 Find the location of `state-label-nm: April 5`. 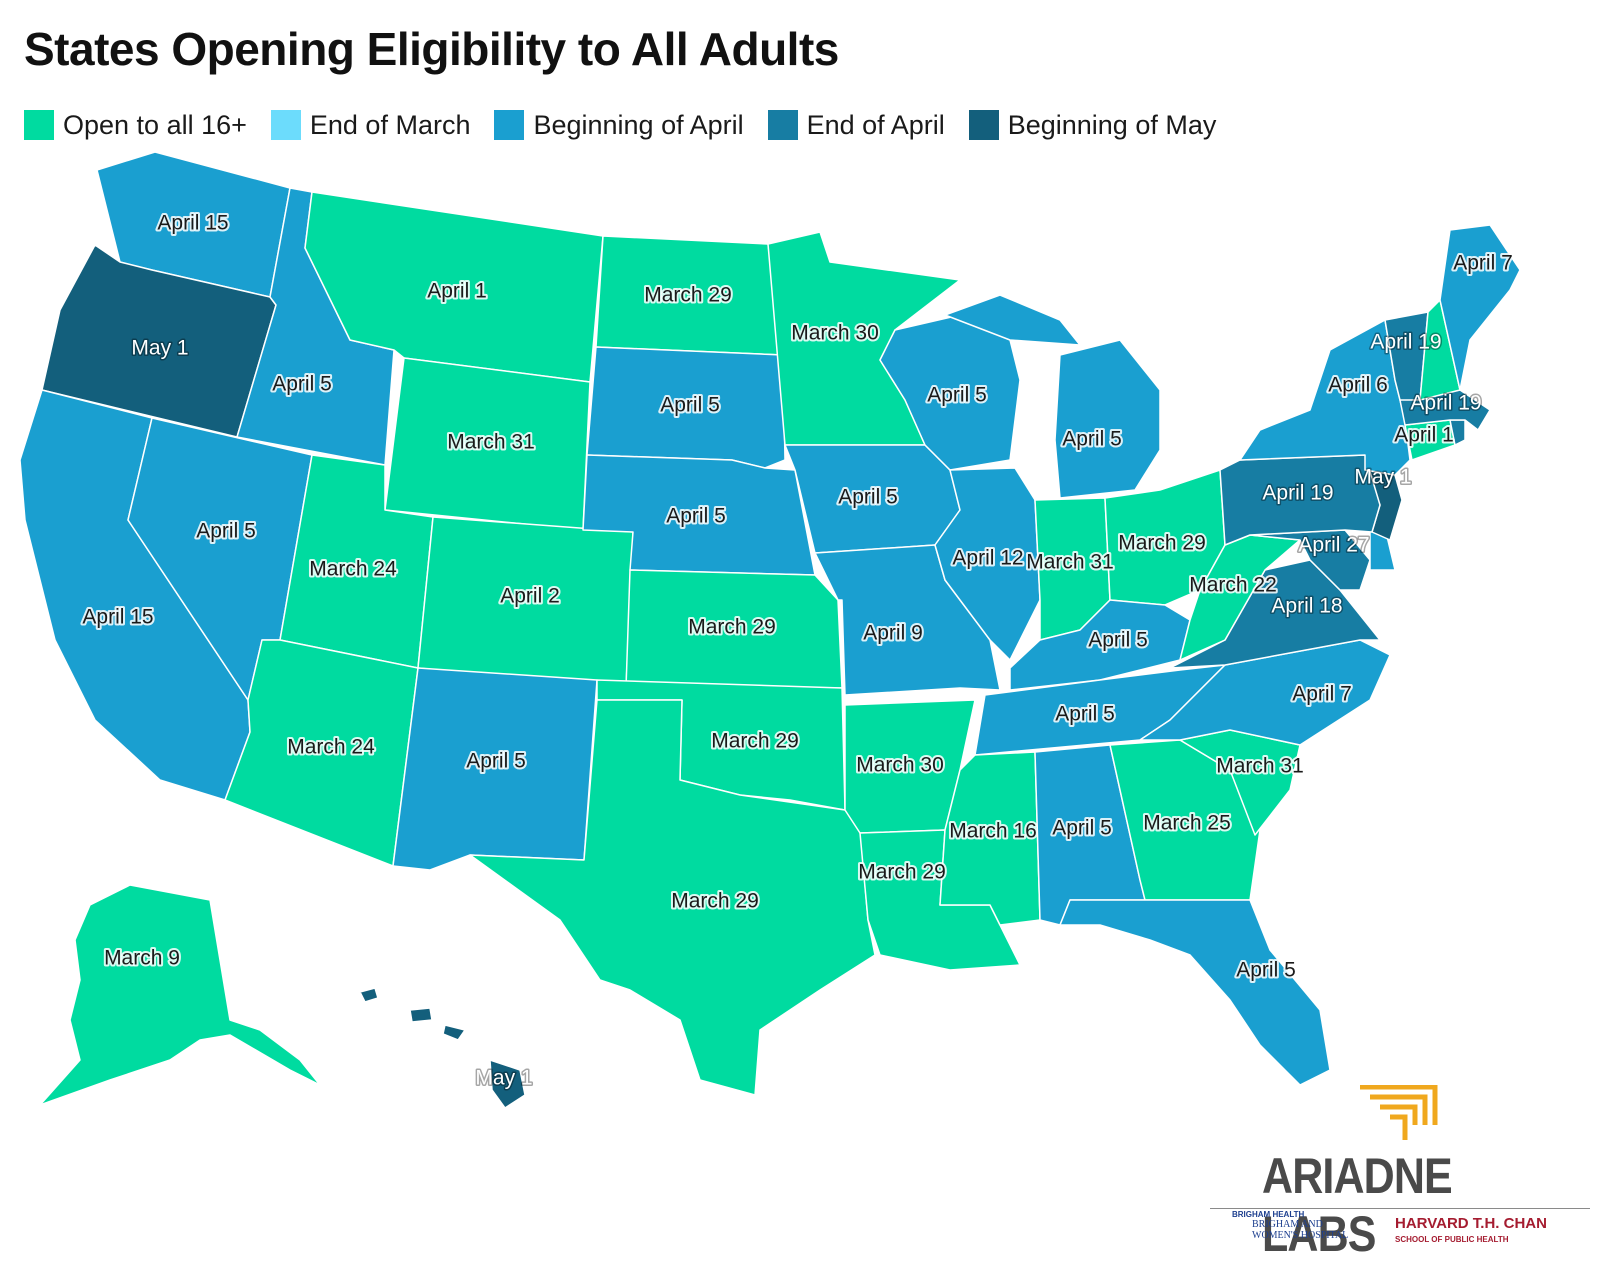

state-label-nm: April 5 is located at coordinates (496, 761).